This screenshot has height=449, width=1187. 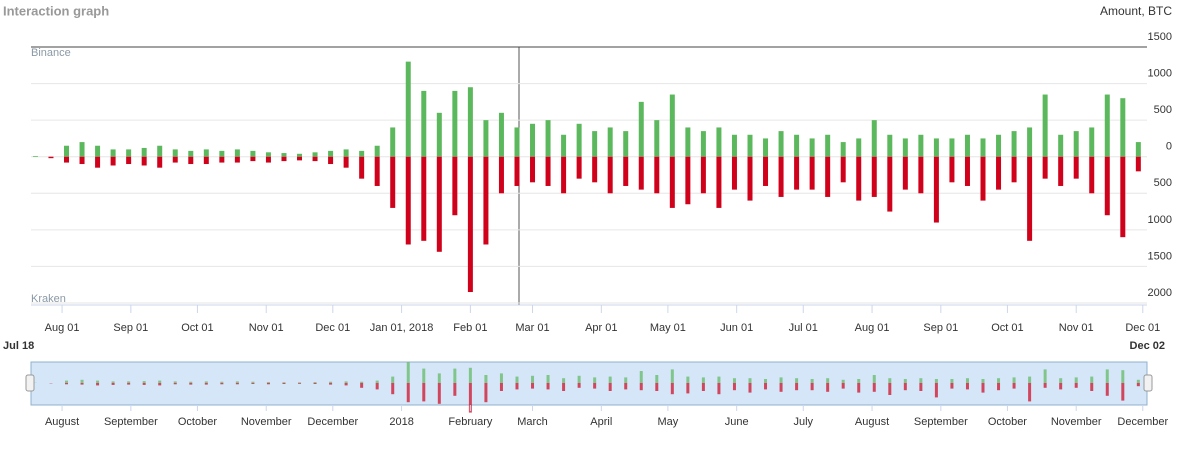 What do you see at coordinates (1142, 422) in the screenshot?
I see `navigator-tick-label: December` at bounding box center [1142, 422].